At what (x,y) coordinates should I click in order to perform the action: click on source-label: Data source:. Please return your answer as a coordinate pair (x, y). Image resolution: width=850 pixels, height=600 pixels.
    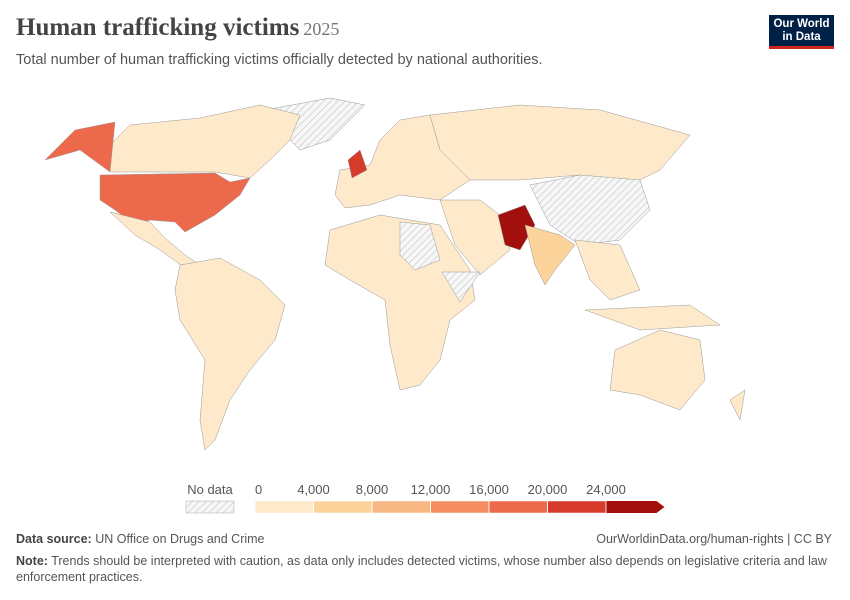
    Looking at the image, I should click on (54, 539).